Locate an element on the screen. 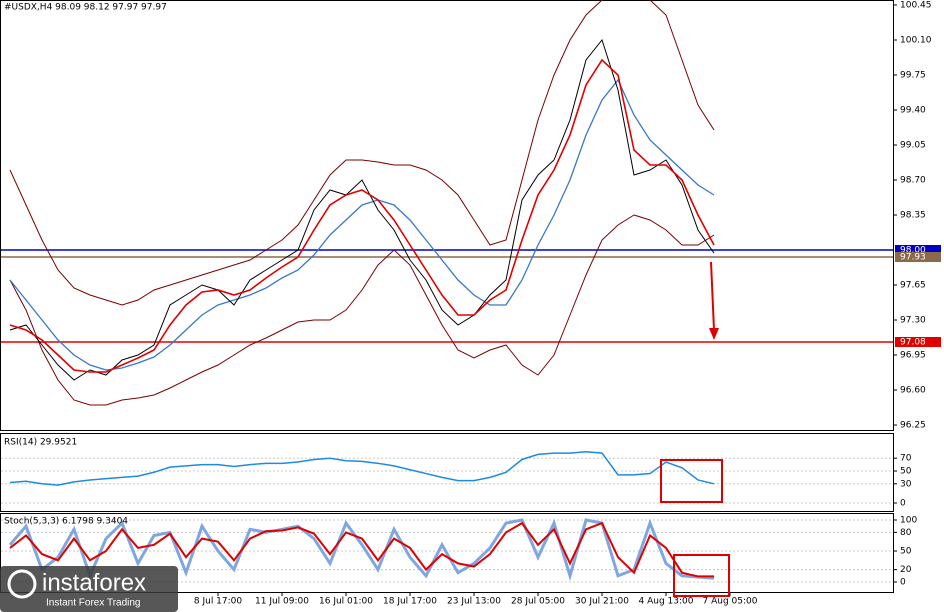 The width and height of the screenshot is (944, 612). x-tick-label: 7 Aug 05:00 is located at coordinates (730, 602).